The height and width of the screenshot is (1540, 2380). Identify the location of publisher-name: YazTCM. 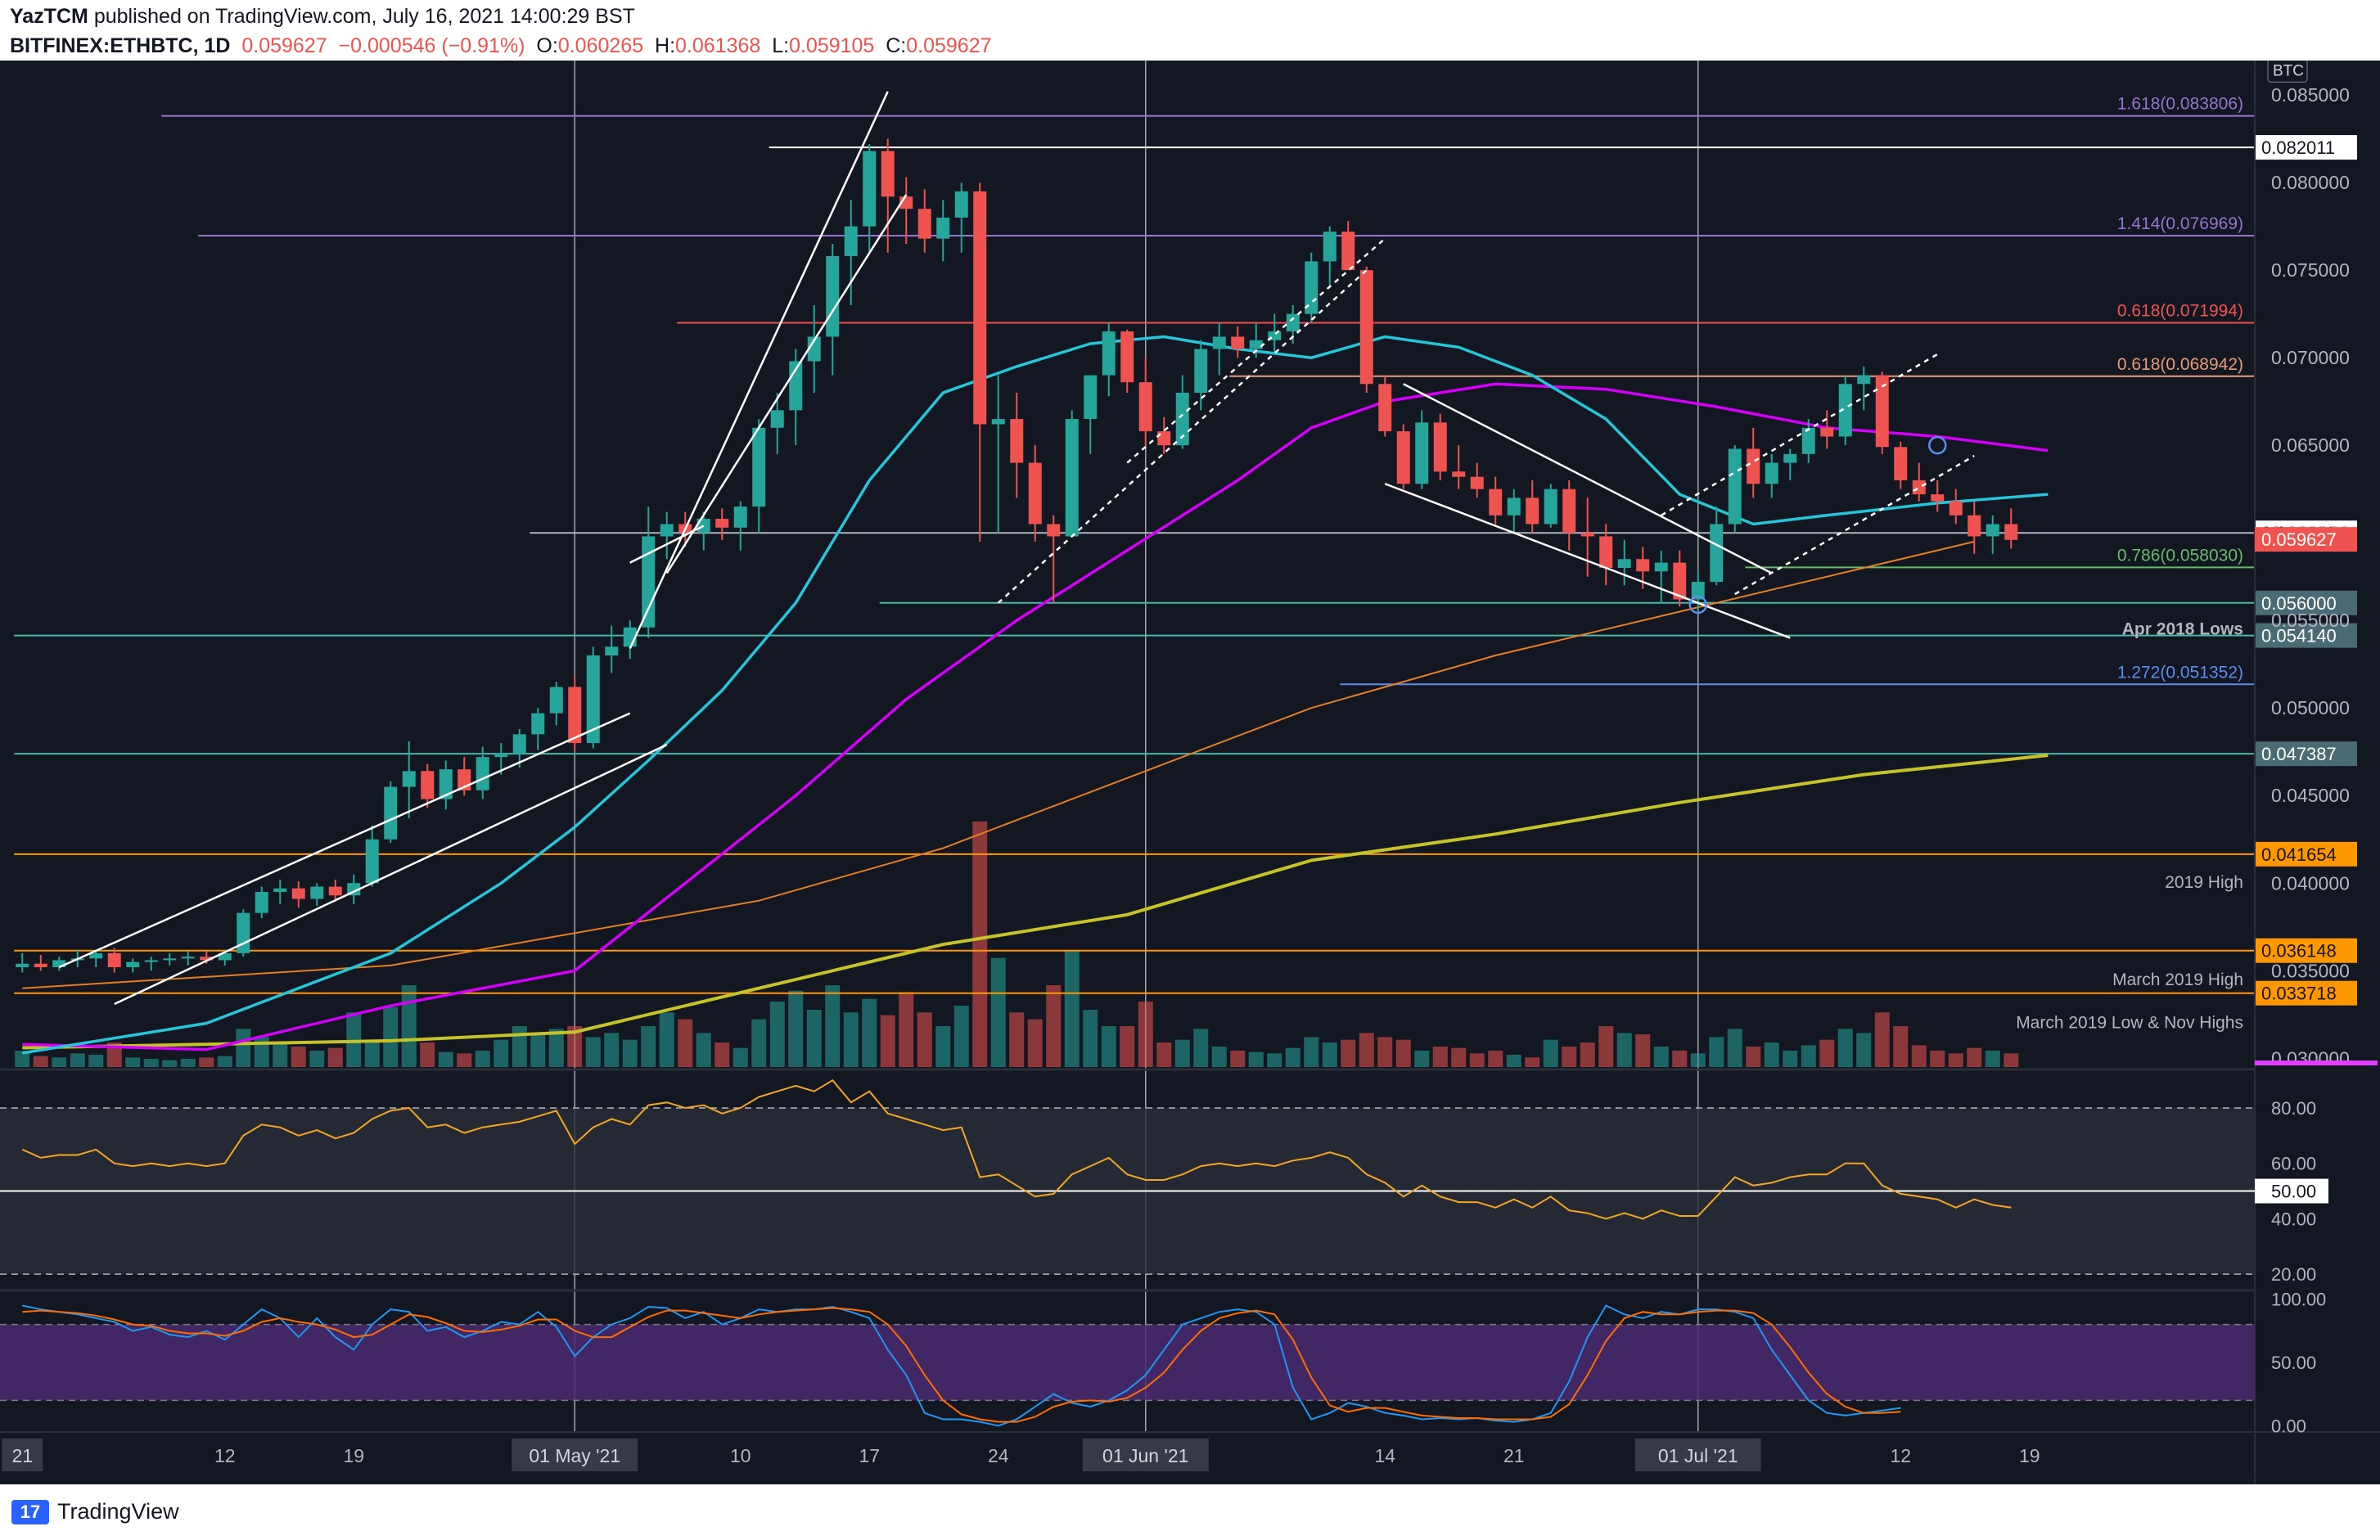
(49, 16).